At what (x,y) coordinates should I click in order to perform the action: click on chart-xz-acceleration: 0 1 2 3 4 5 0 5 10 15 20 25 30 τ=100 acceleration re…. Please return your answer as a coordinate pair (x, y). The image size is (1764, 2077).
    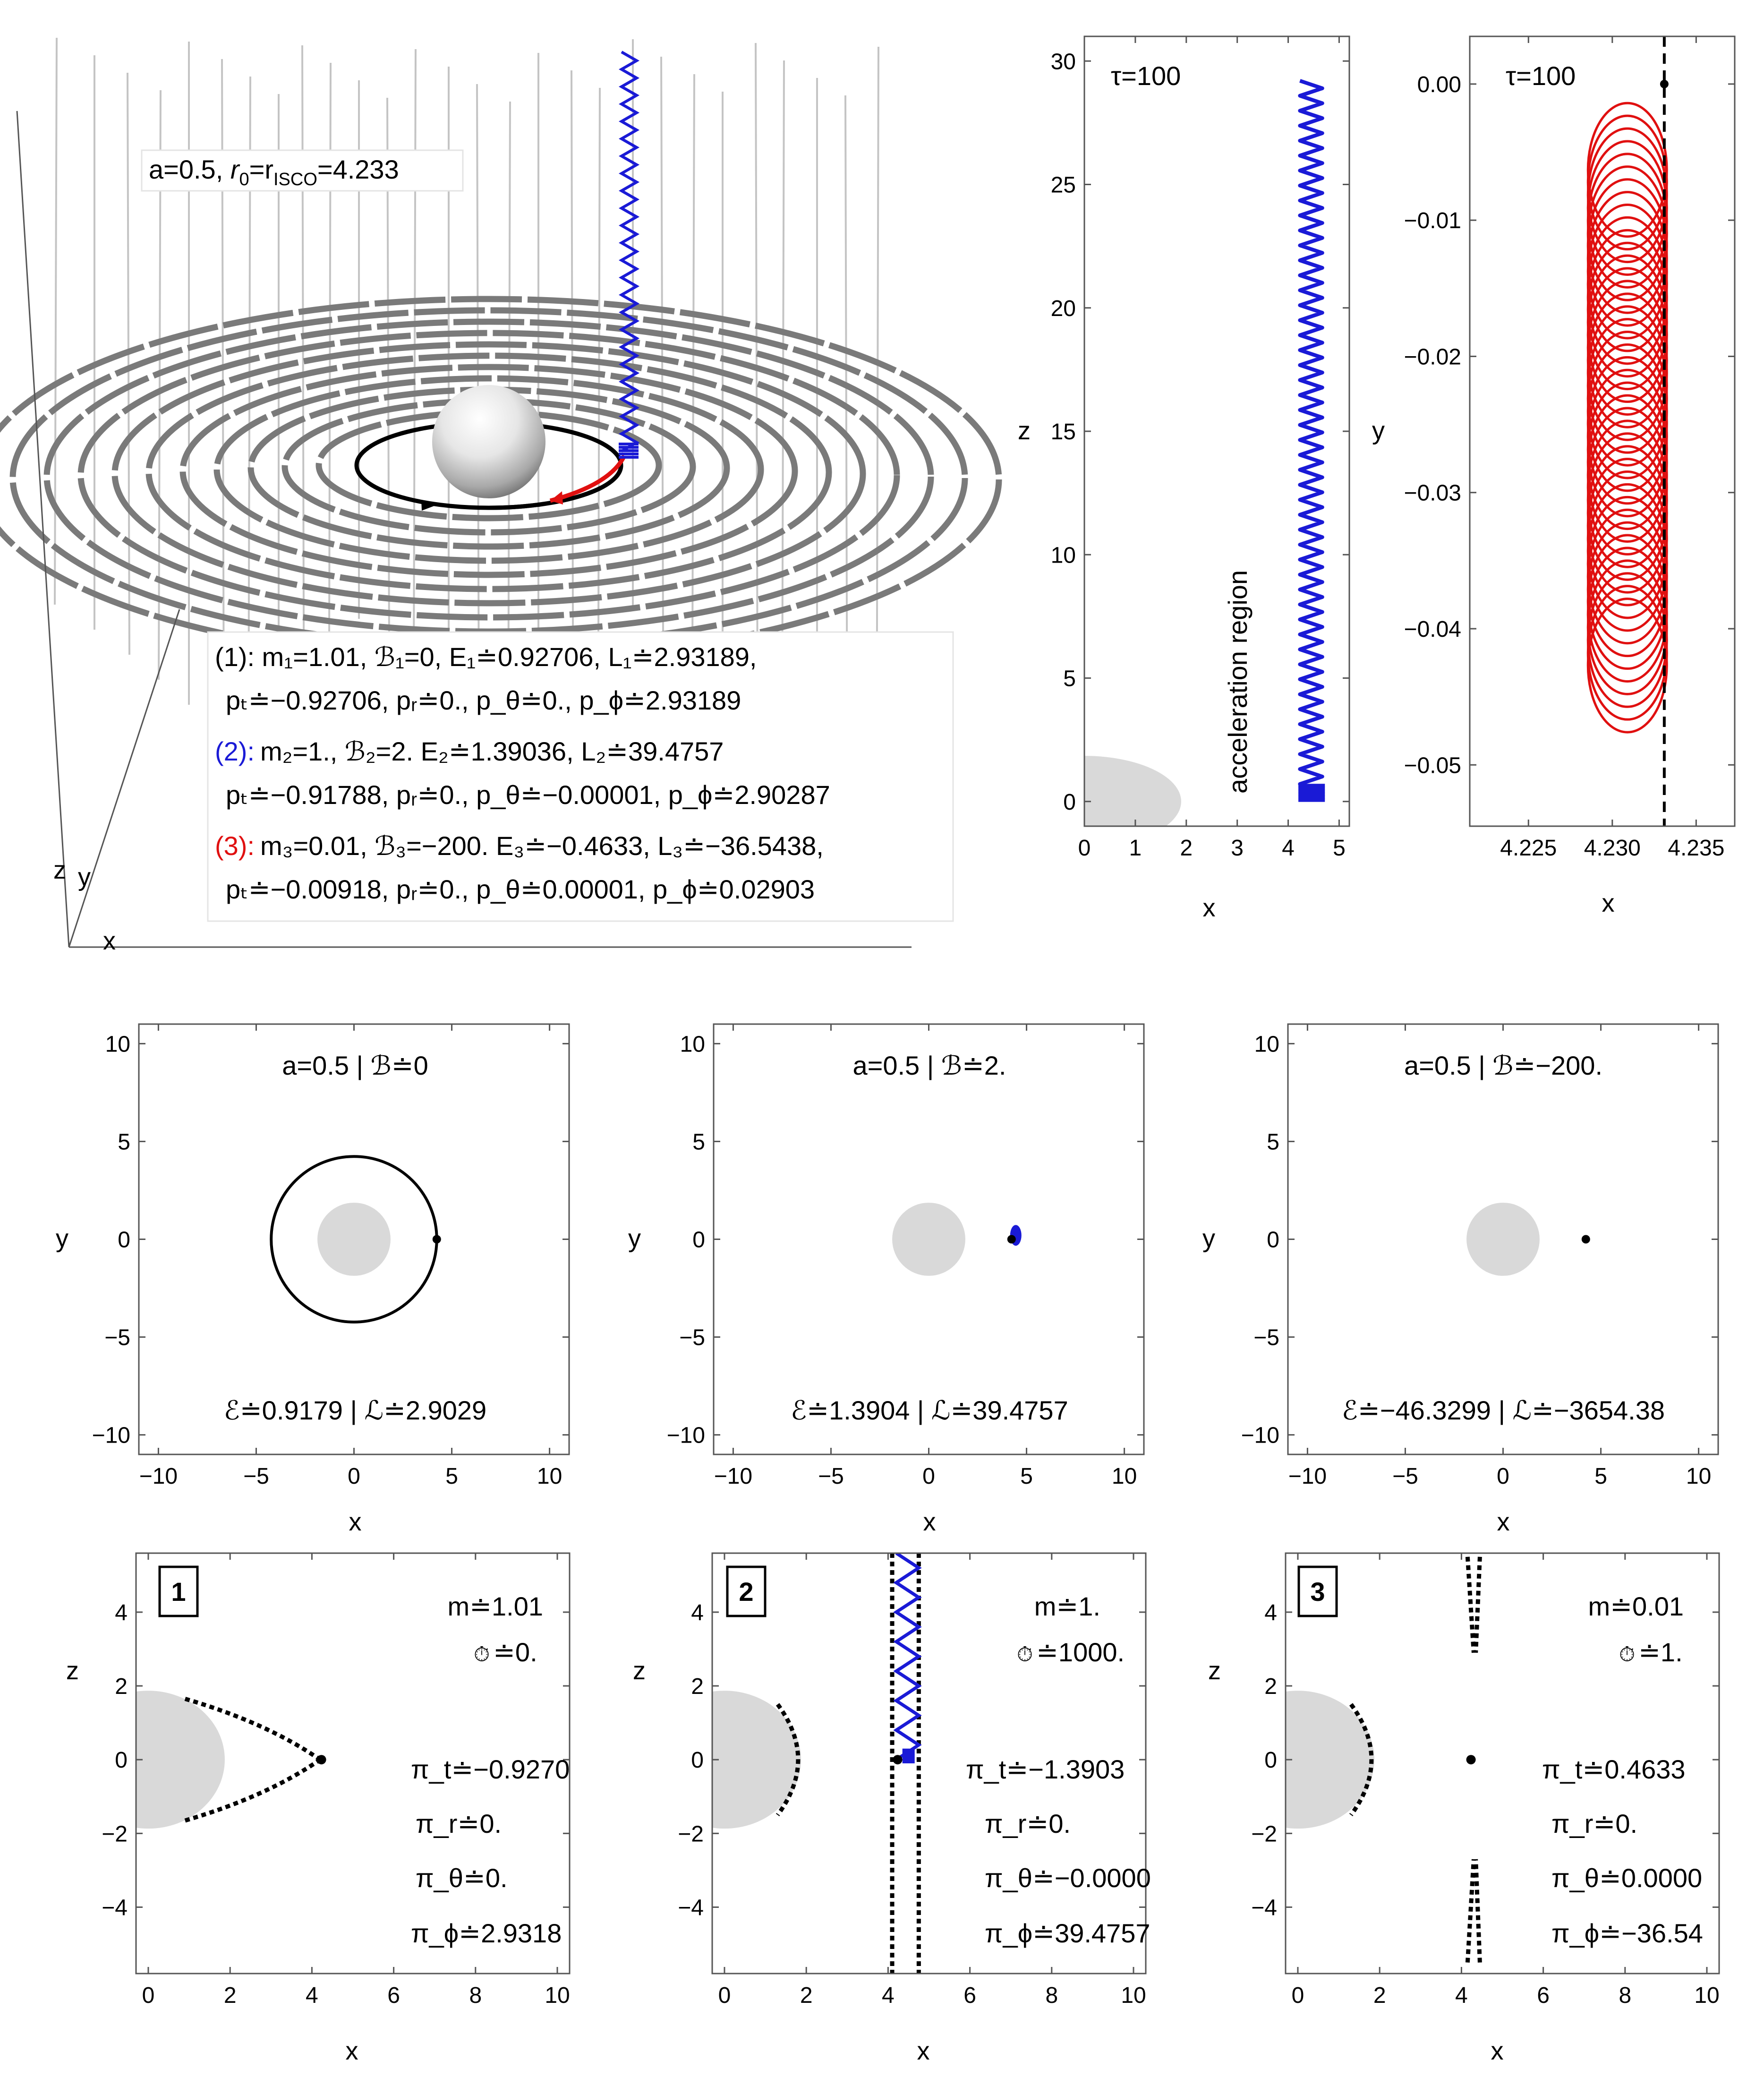
    Looking at the image, I should click on (1184, 478).